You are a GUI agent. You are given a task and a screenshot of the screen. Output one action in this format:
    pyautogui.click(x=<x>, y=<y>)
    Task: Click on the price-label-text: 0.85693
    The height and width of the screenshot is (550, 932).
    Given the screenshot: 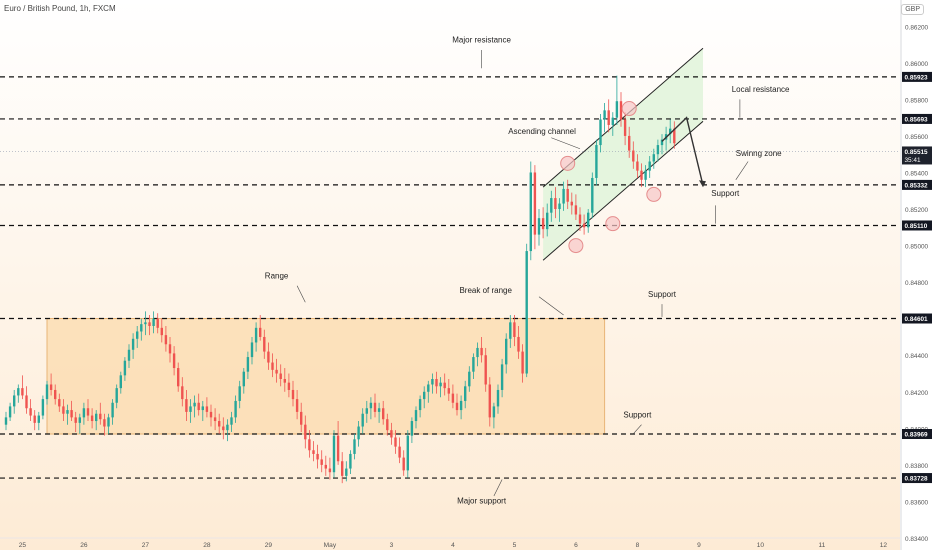 What is the action you would take?
    pyautogui.click(x=917, y=120)
    